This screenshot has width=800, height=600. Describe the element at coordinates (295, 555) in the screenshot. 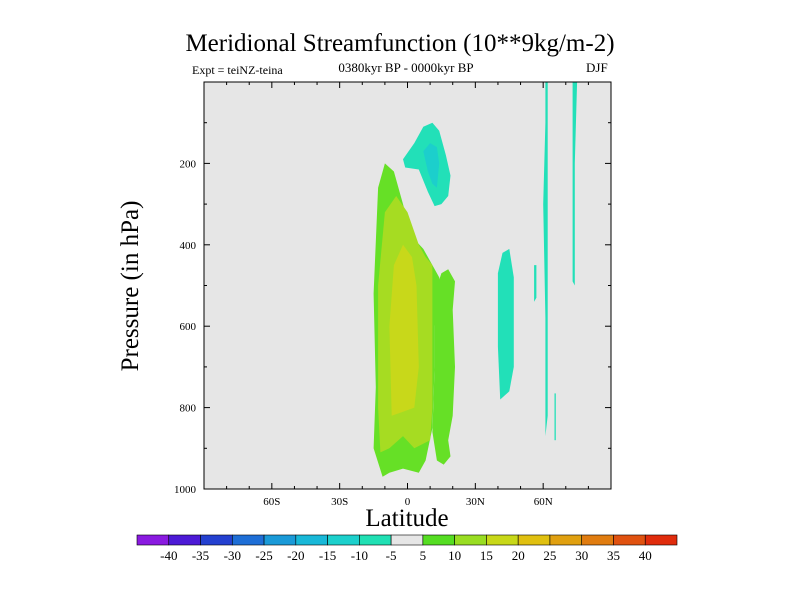

I see `colorbar-label: -20` at that location.